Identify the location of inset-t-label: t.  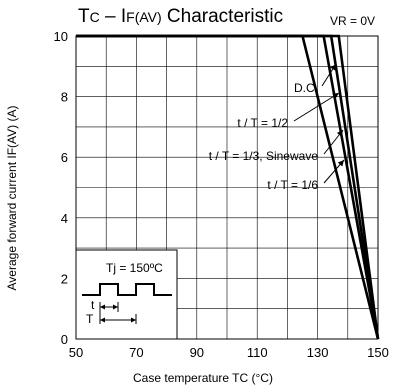
(93, 305).